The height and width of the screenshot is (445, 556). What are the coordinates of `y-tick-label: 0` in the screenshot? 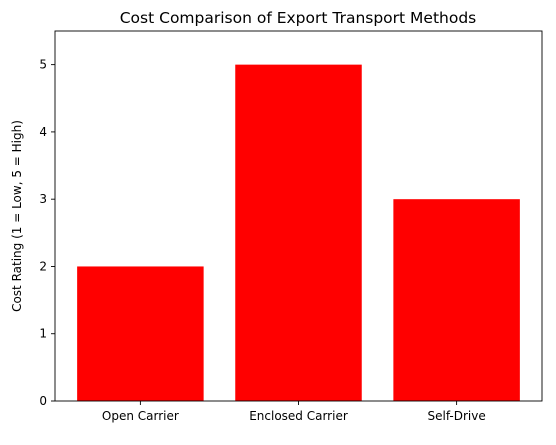 It's located at (43, 401).